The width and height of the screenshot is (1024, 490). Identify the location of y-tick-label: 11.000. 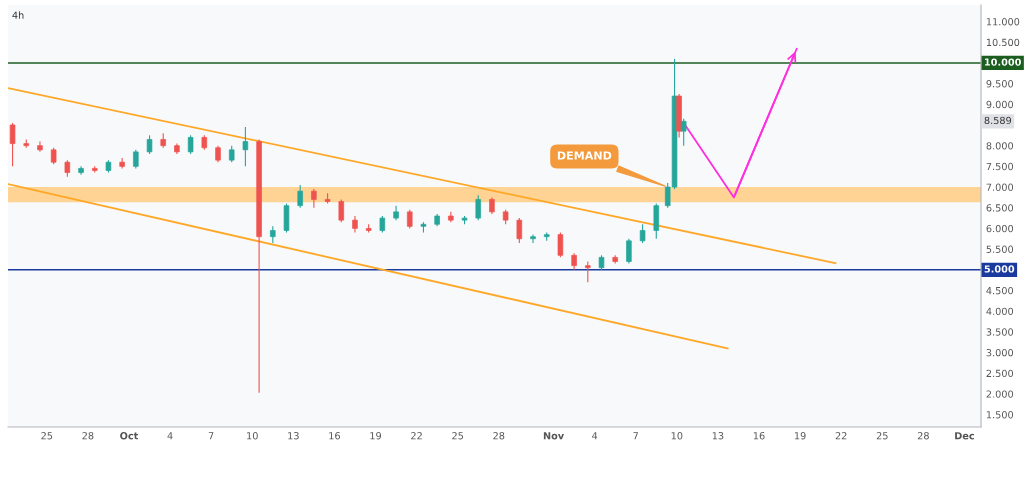
(1003, 22).